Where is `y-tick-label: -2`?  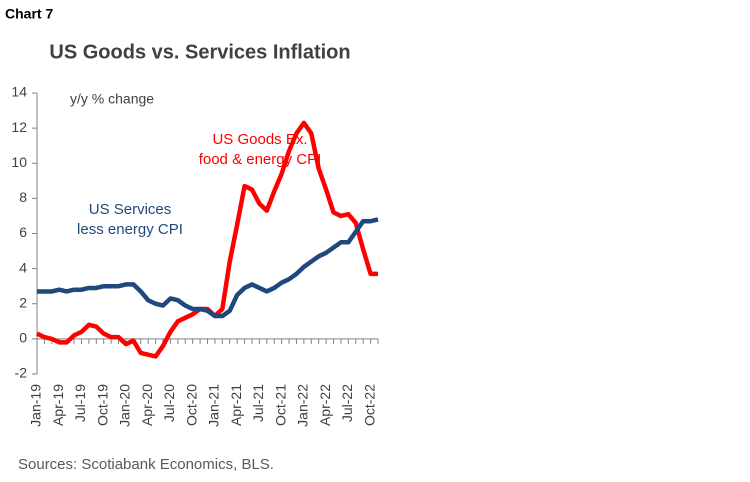
y-tick-label: -2 is located at coordinates (21, 373).